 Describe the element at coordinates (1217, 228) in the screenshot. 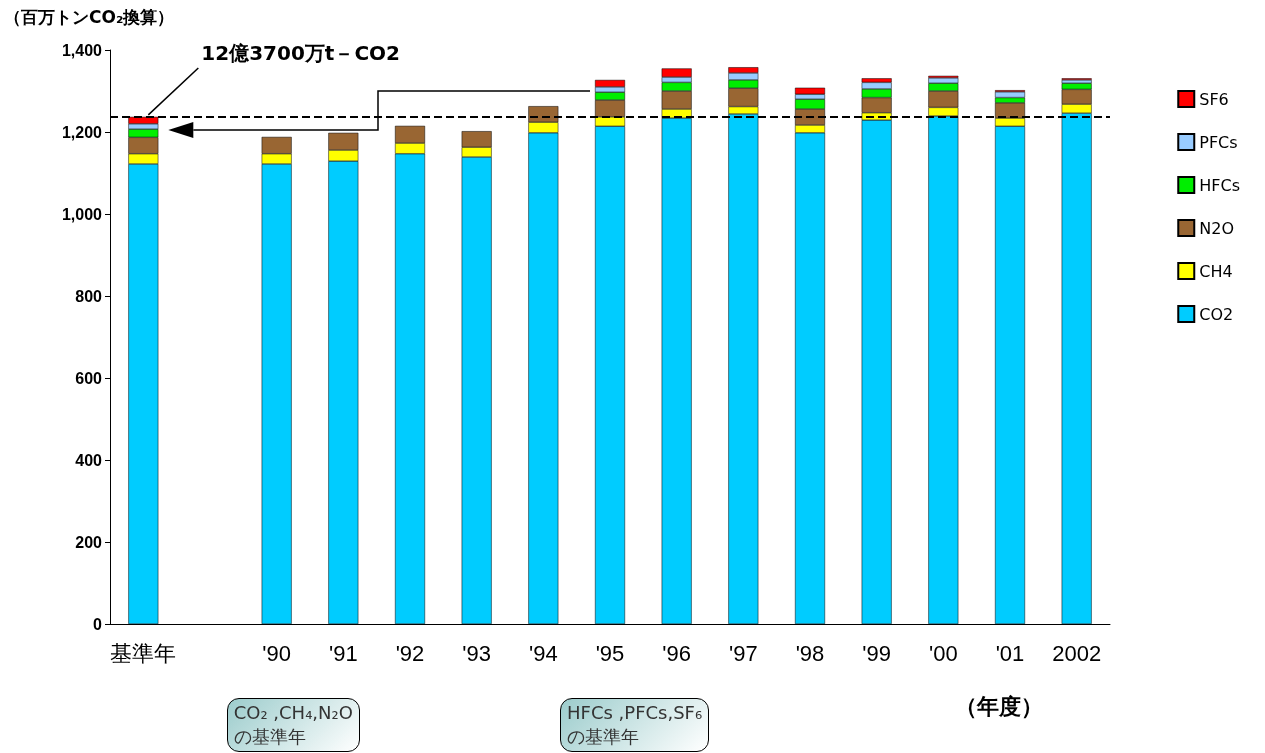

I see `legend-label: N2O` at that location.